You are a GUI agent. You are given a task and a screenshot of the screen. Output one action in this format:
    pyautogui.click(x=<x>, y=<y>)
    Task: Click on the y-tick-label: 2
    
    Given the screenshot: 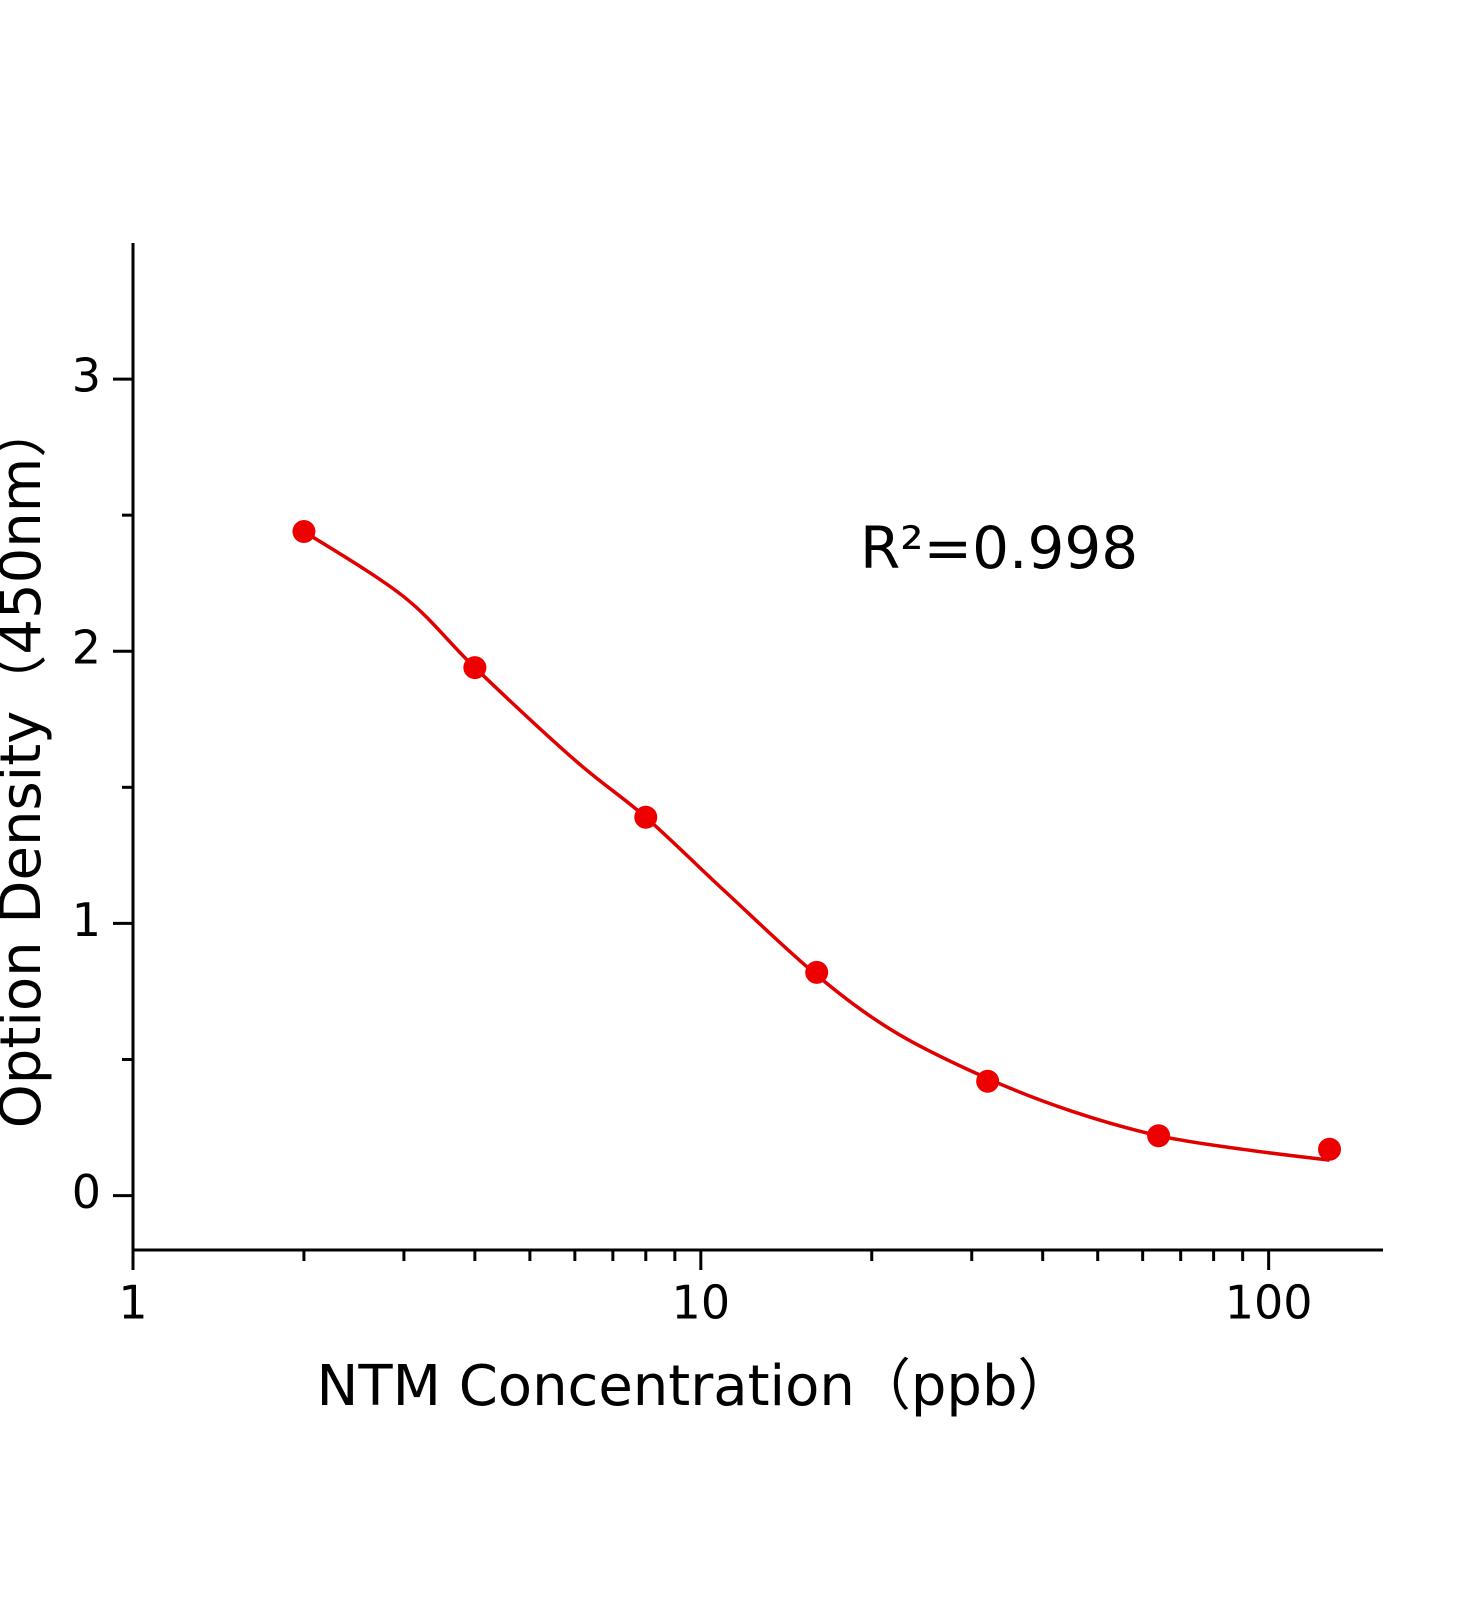 What is the action you would take?
    pyautogui.click(x=86, y=648)
    